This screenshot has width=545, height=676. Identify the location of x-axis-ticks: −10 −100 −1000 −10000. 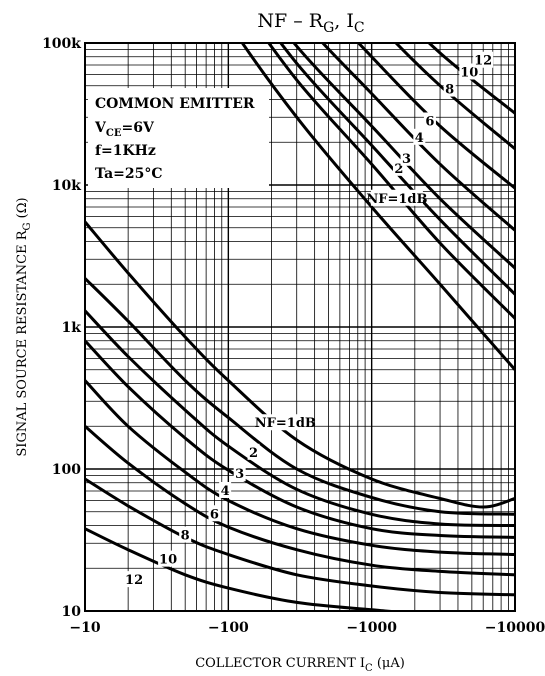
(307, 628).